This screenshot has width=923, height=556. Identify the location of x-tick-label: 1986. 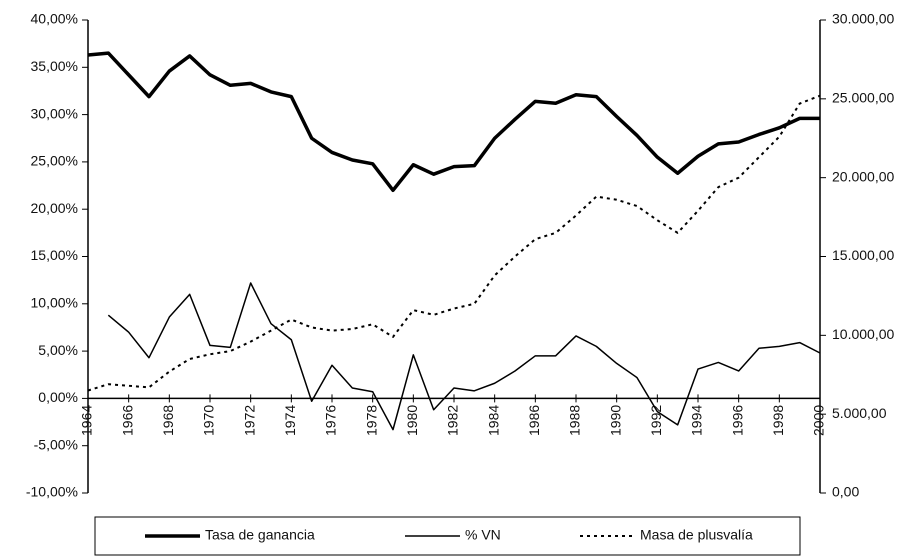
(534, 420).